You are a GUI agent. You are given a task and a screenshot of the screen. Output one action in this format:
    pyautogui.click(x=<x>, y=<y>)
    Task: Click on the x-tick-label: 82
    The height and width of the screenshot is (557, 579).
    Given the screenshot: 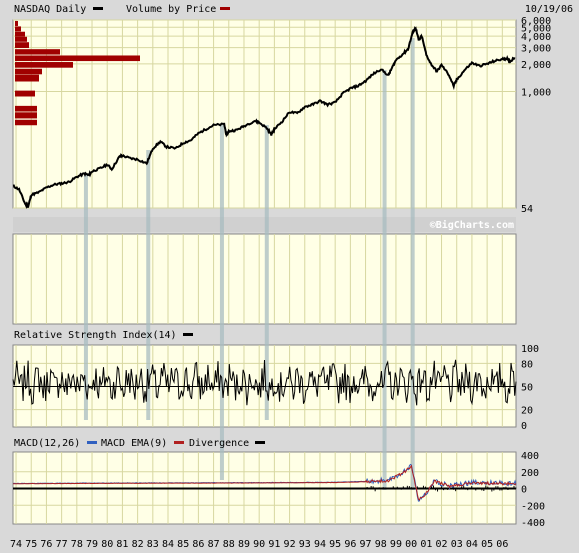 What is the action you would take?
    pyautogui.click(x=138, y=544)
    